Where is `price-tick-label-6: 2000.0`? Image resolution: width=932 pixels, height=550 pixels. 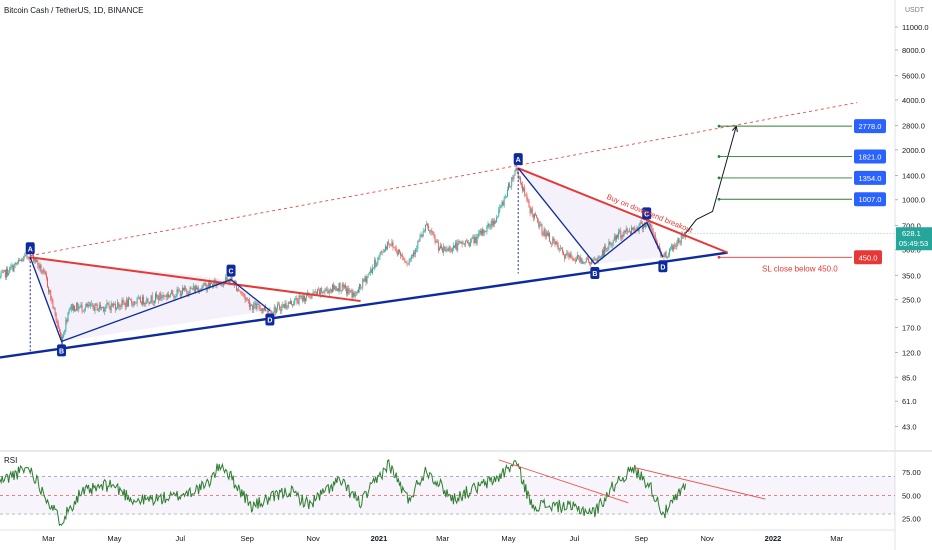
price-tick-label-6: 2000.0 is located at coordinates (913, 150).